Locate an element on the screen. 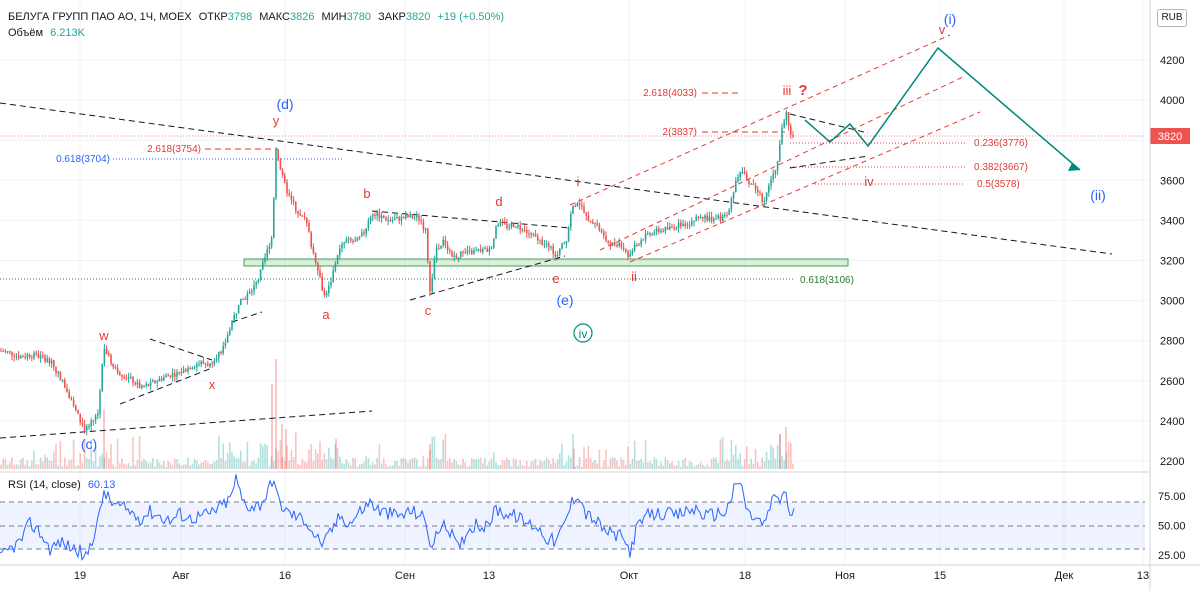 The height and width of the screenshot is (591, 1200). wave-label-x: x is located at coordinates (212, 384).